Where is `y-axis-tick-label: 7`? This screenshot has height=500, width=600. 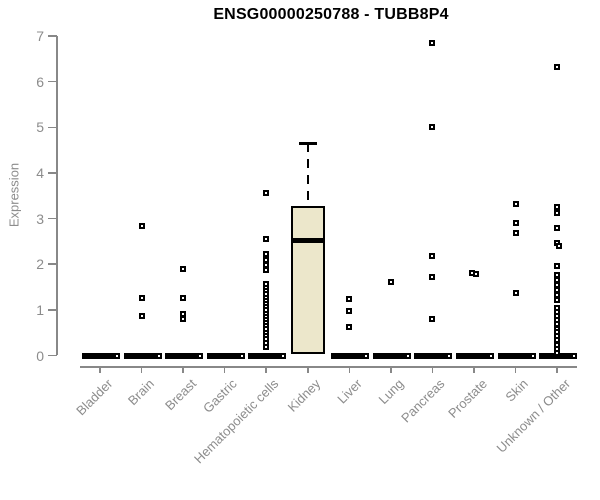 y-axis-tick-label: 7 is located at coordinates (40, 36).